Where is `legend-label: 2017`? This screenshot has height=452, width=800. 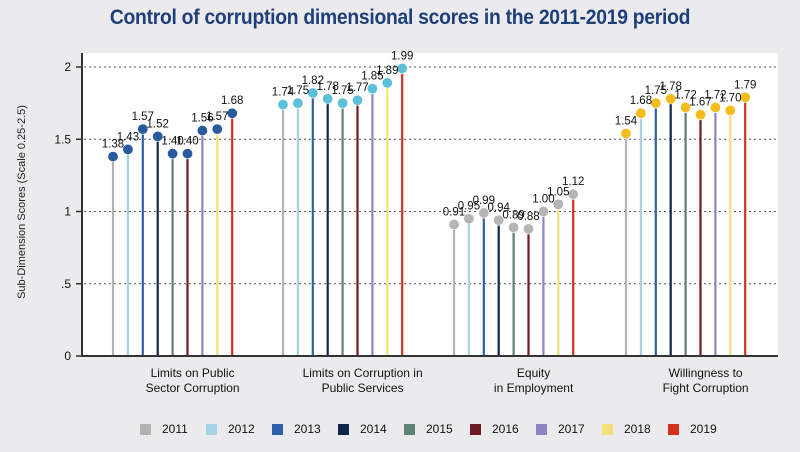
legend-label: 2017 is located at coordinates (571, 429).